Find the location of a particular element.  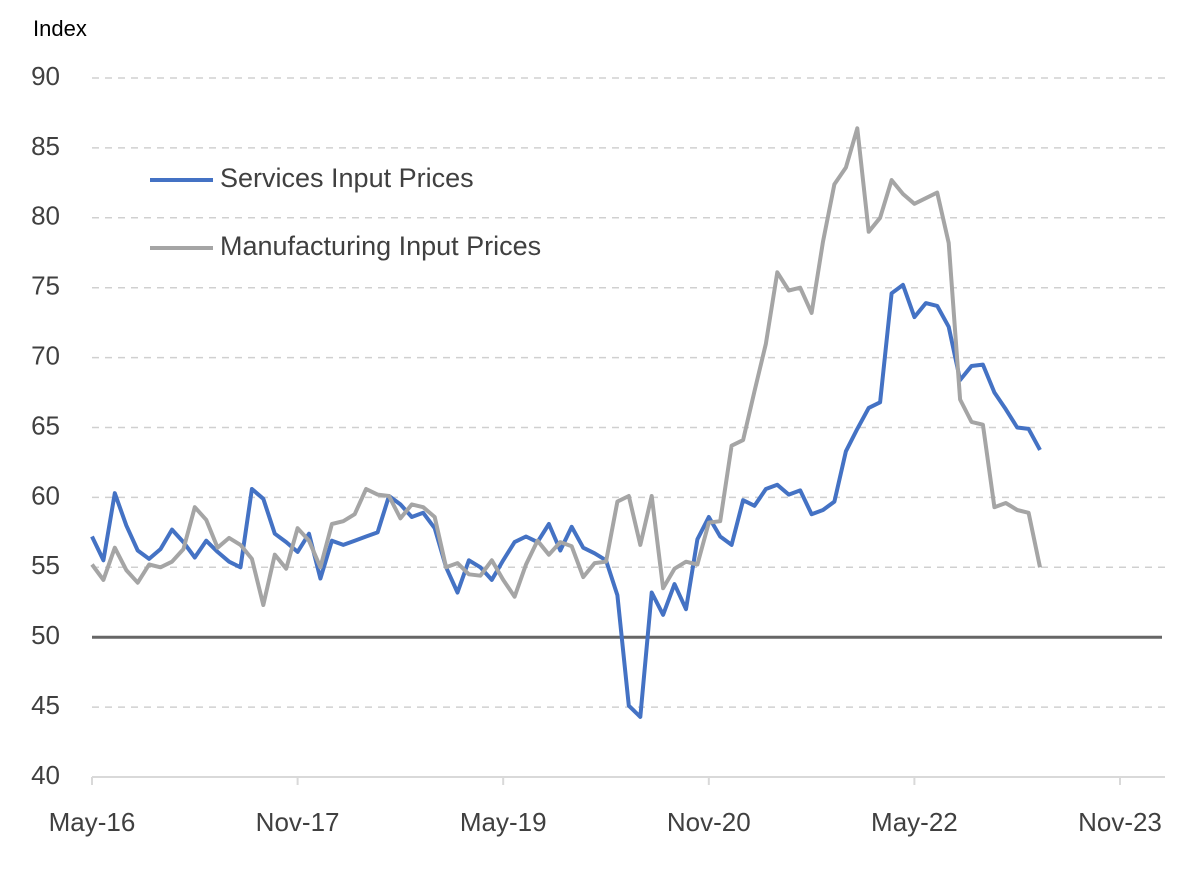

x-tick-label: May-16 is located at coordinates (92, 822).